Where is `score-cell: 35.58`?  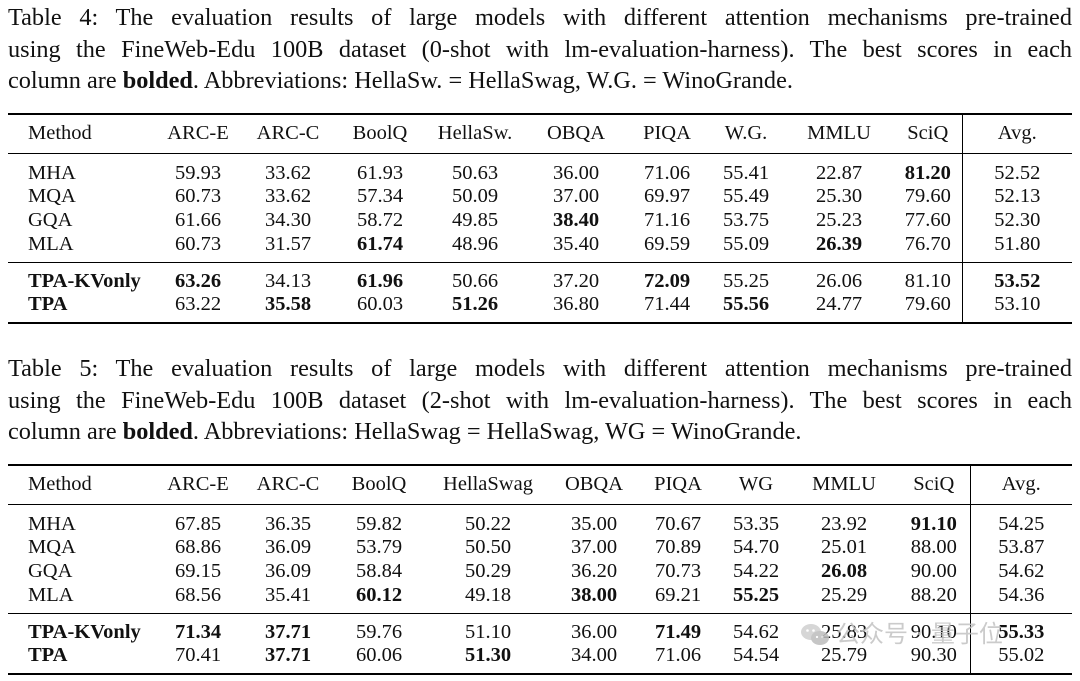
score-cell: 35.58 is located at coordinates (288, 309).